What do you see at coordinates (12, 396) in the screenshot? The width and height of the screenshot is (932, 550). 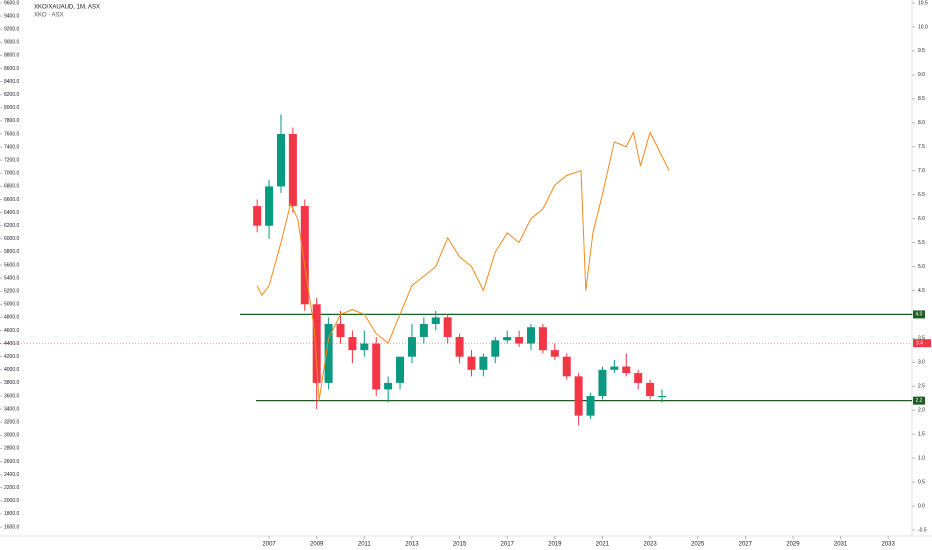 I see `y-tick-label: 3600.0` at bounding box center [12, 396].